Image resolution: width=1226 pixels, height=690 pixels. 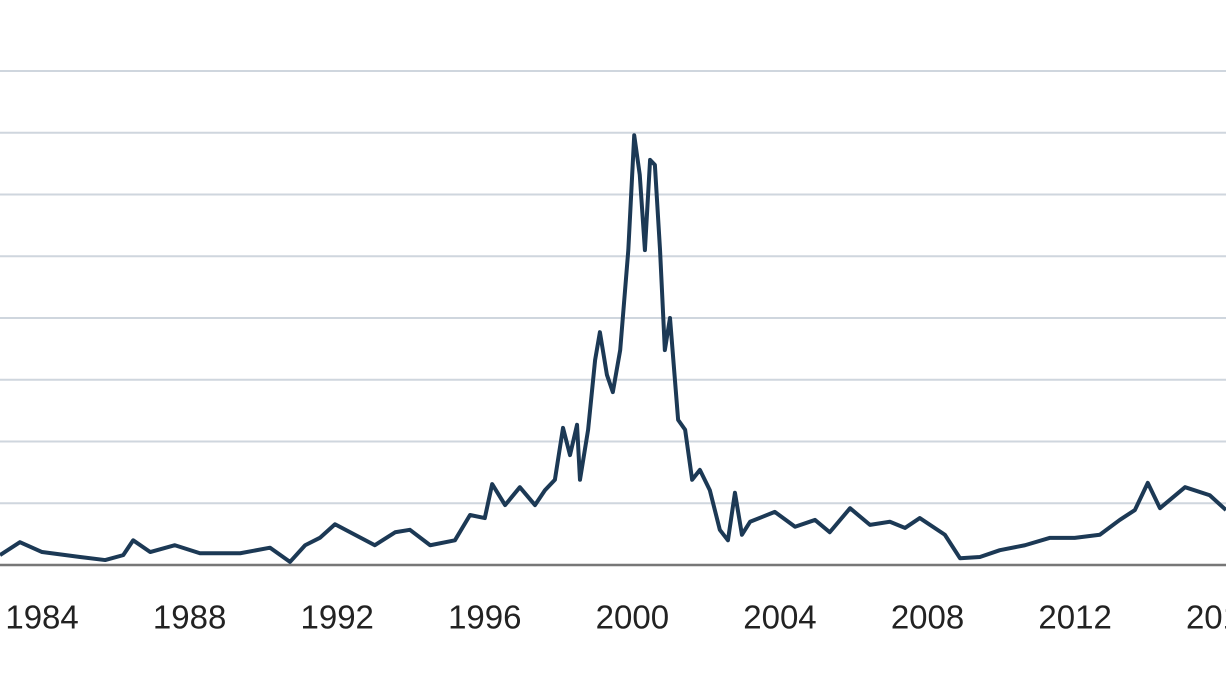 I want to click on x-tick-label: 1996, so click(x=484, y=617).